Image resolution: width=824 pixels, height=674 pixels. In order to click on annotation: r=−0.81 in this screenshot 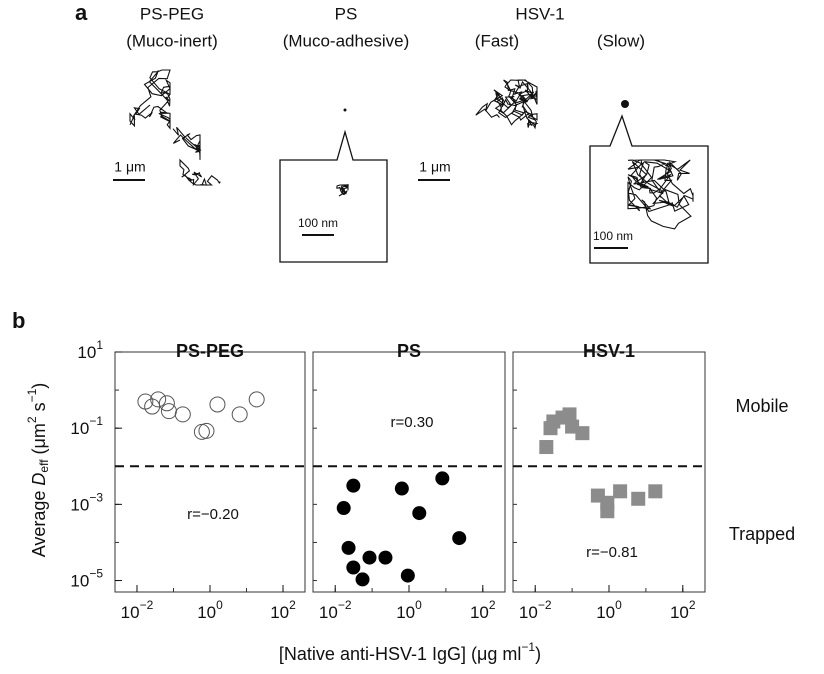, I will do `click(612, 552)`.